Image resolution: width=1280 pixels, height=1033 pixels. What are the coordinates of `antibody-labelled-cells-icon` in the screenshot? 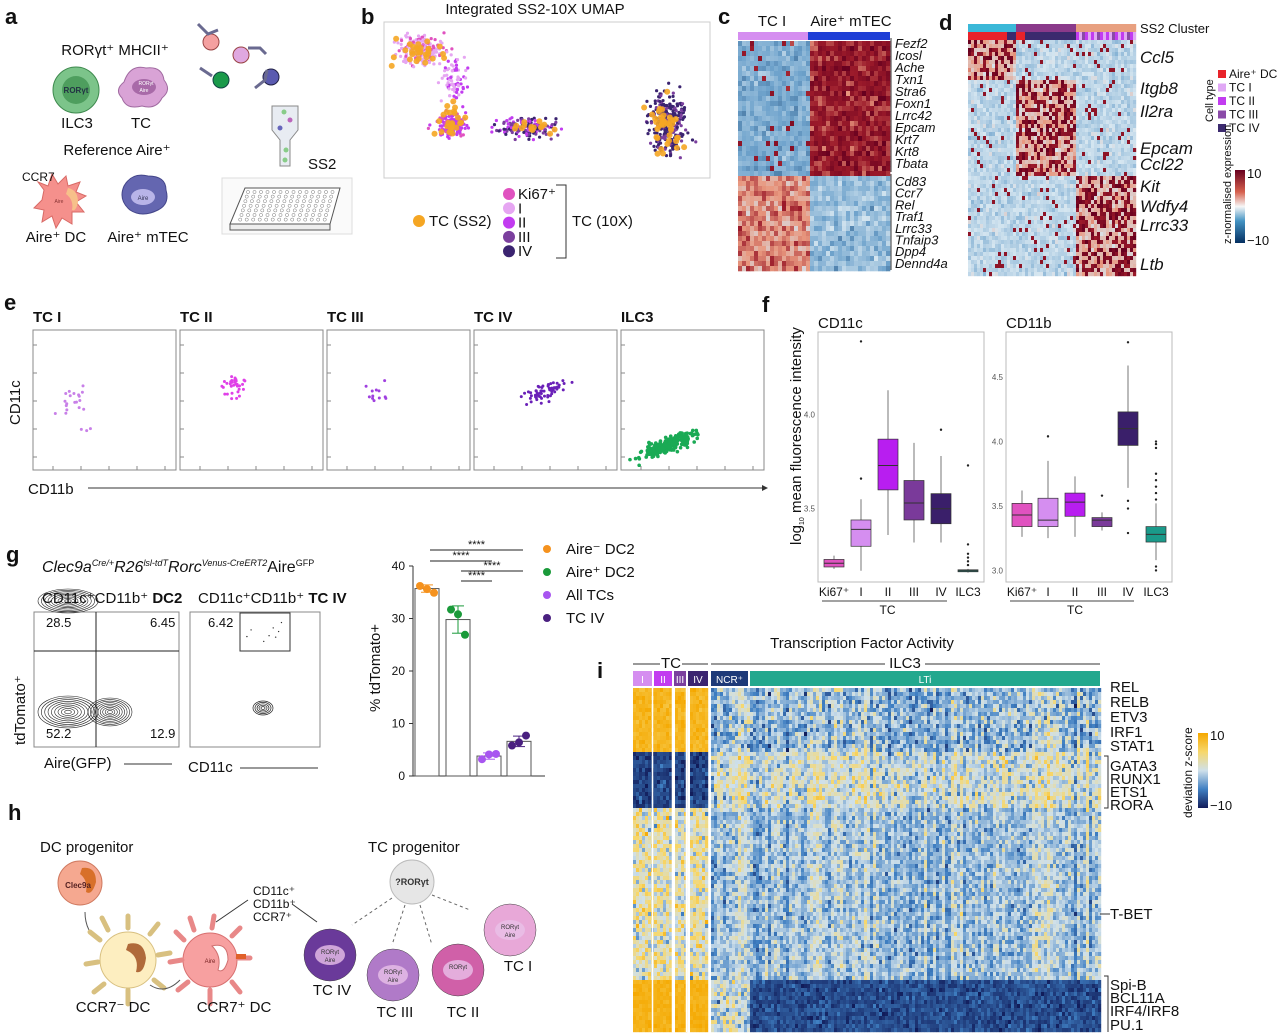 It's located at (238, 56).